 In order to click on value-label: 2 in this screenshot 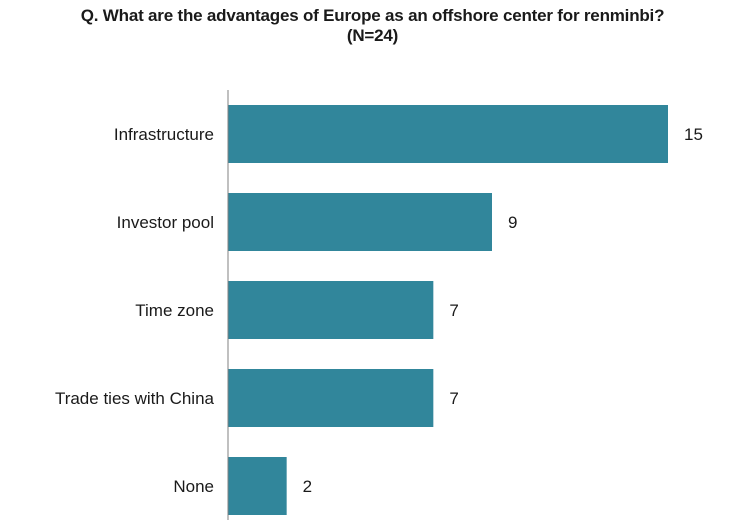, I will do `click(307, 486)`.